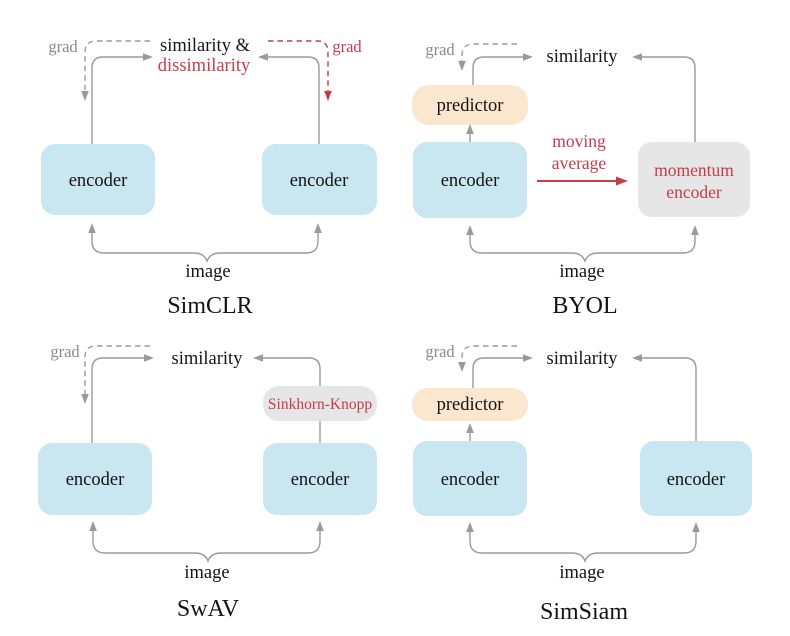 The height and width of the screenshot is (636, 790). What do you see at coordinates (63, 46) in the screenshot?
I see `grad-left-label: grad` at bounding box center [63, 46].